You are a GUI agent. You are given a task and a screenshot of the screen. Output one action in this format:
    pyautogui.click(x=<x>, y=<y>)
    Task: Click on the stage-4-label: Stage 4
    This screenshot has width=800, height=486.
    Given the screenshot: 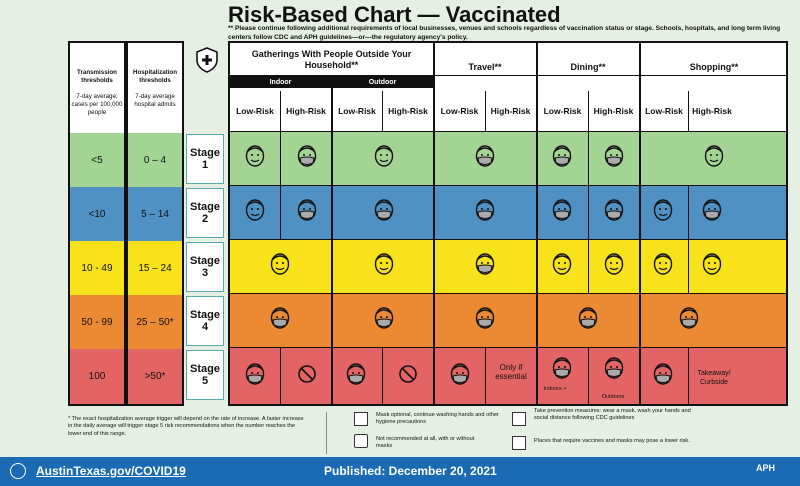 What is the action you would take?
    pyautogui.click(x=205, y=321)
    